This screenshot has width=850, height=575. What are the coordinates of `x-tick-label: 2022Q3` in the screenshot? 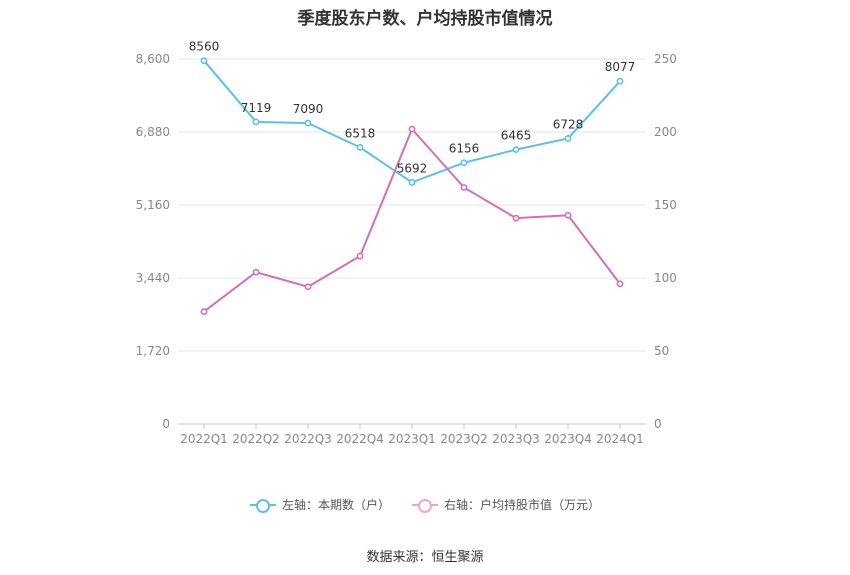 It's located at (308, 439).